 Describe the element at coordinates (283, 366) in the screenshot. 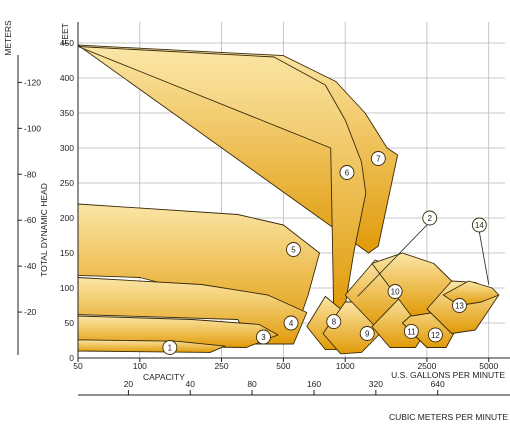

I see `x-tick-500: 500` at that location.